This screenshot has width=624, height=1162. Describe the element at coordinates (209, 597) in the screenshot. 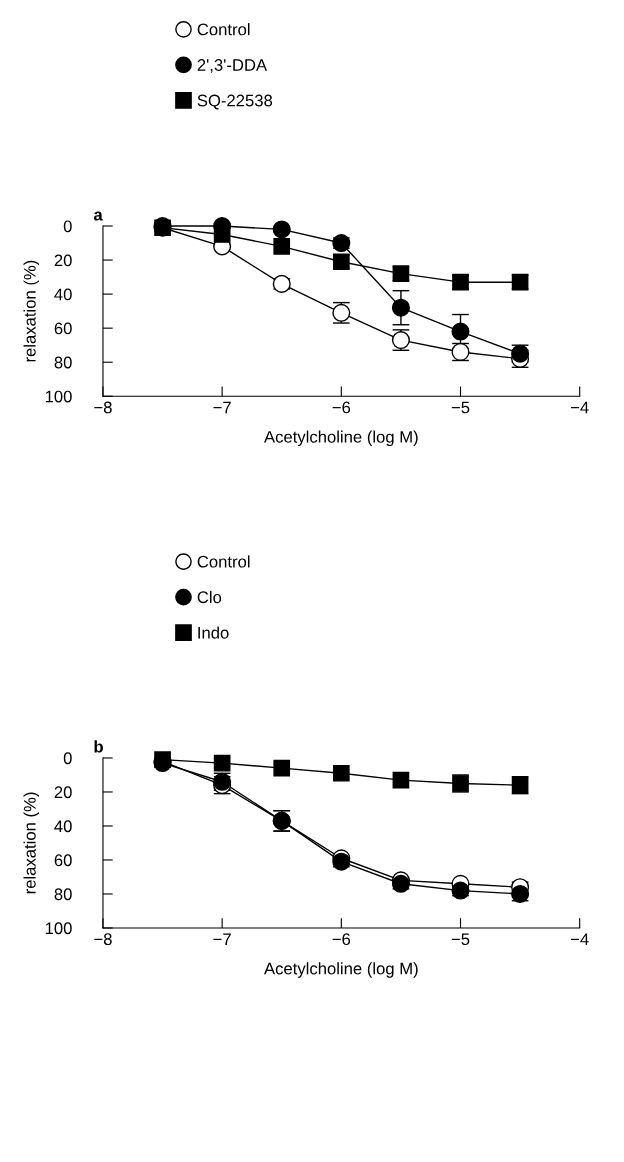

I see `legend-label: Clo` at that location.